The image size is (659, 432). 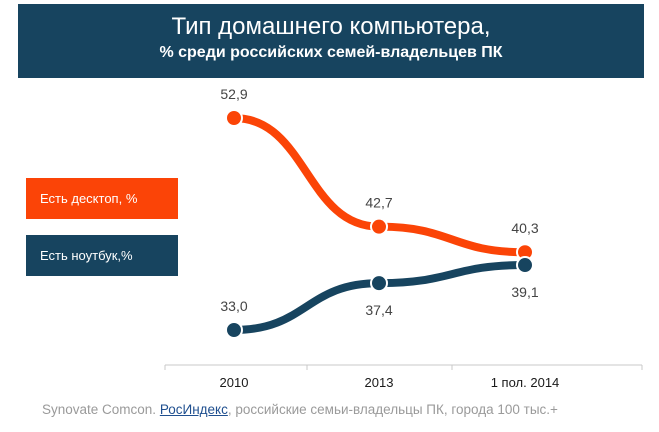 What do you see at coordinates (99, 409) in the screenshot?
I see `source-name: Synovate Comcon.` at bounding box center [99, 409].